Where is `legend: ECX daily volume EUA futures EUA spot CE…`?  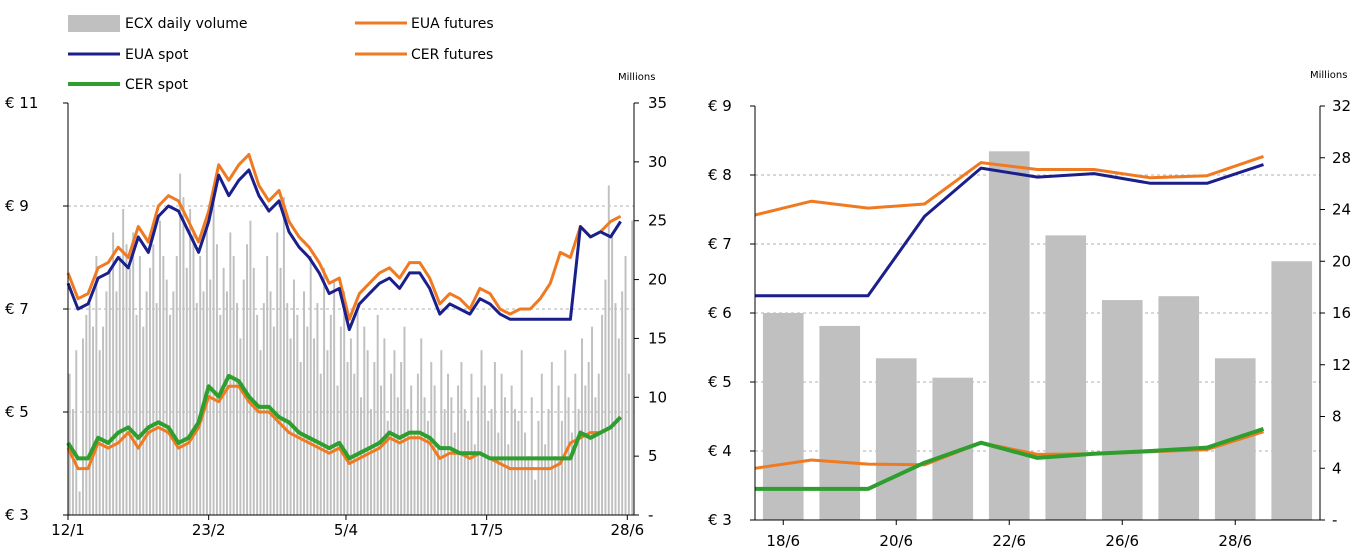
legend: ECX daily volume EUA futures EUA spot CE… is located at coordinates (281, 54).